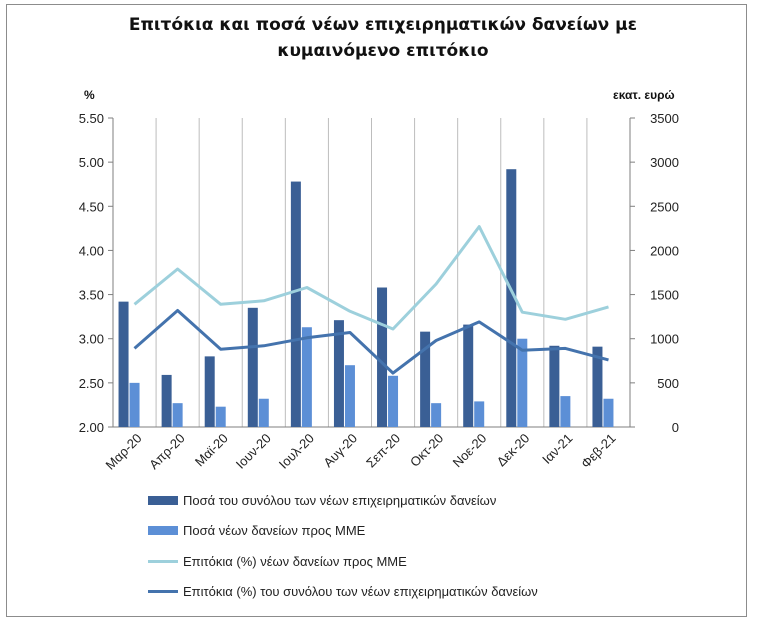 The width and height of the screenshot is (766, 625). Describe the element at coordinates (211, 450) in the screenshot. I see `x-tick-label: Μαϊ-20` at that location.